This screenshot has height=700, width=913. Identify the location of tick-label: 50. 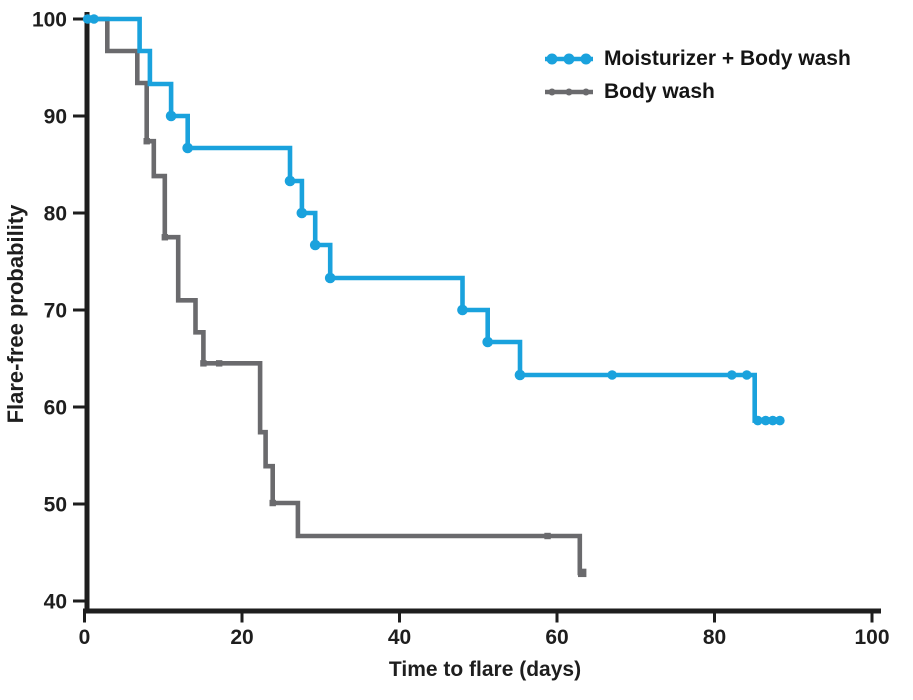
(55, 505).